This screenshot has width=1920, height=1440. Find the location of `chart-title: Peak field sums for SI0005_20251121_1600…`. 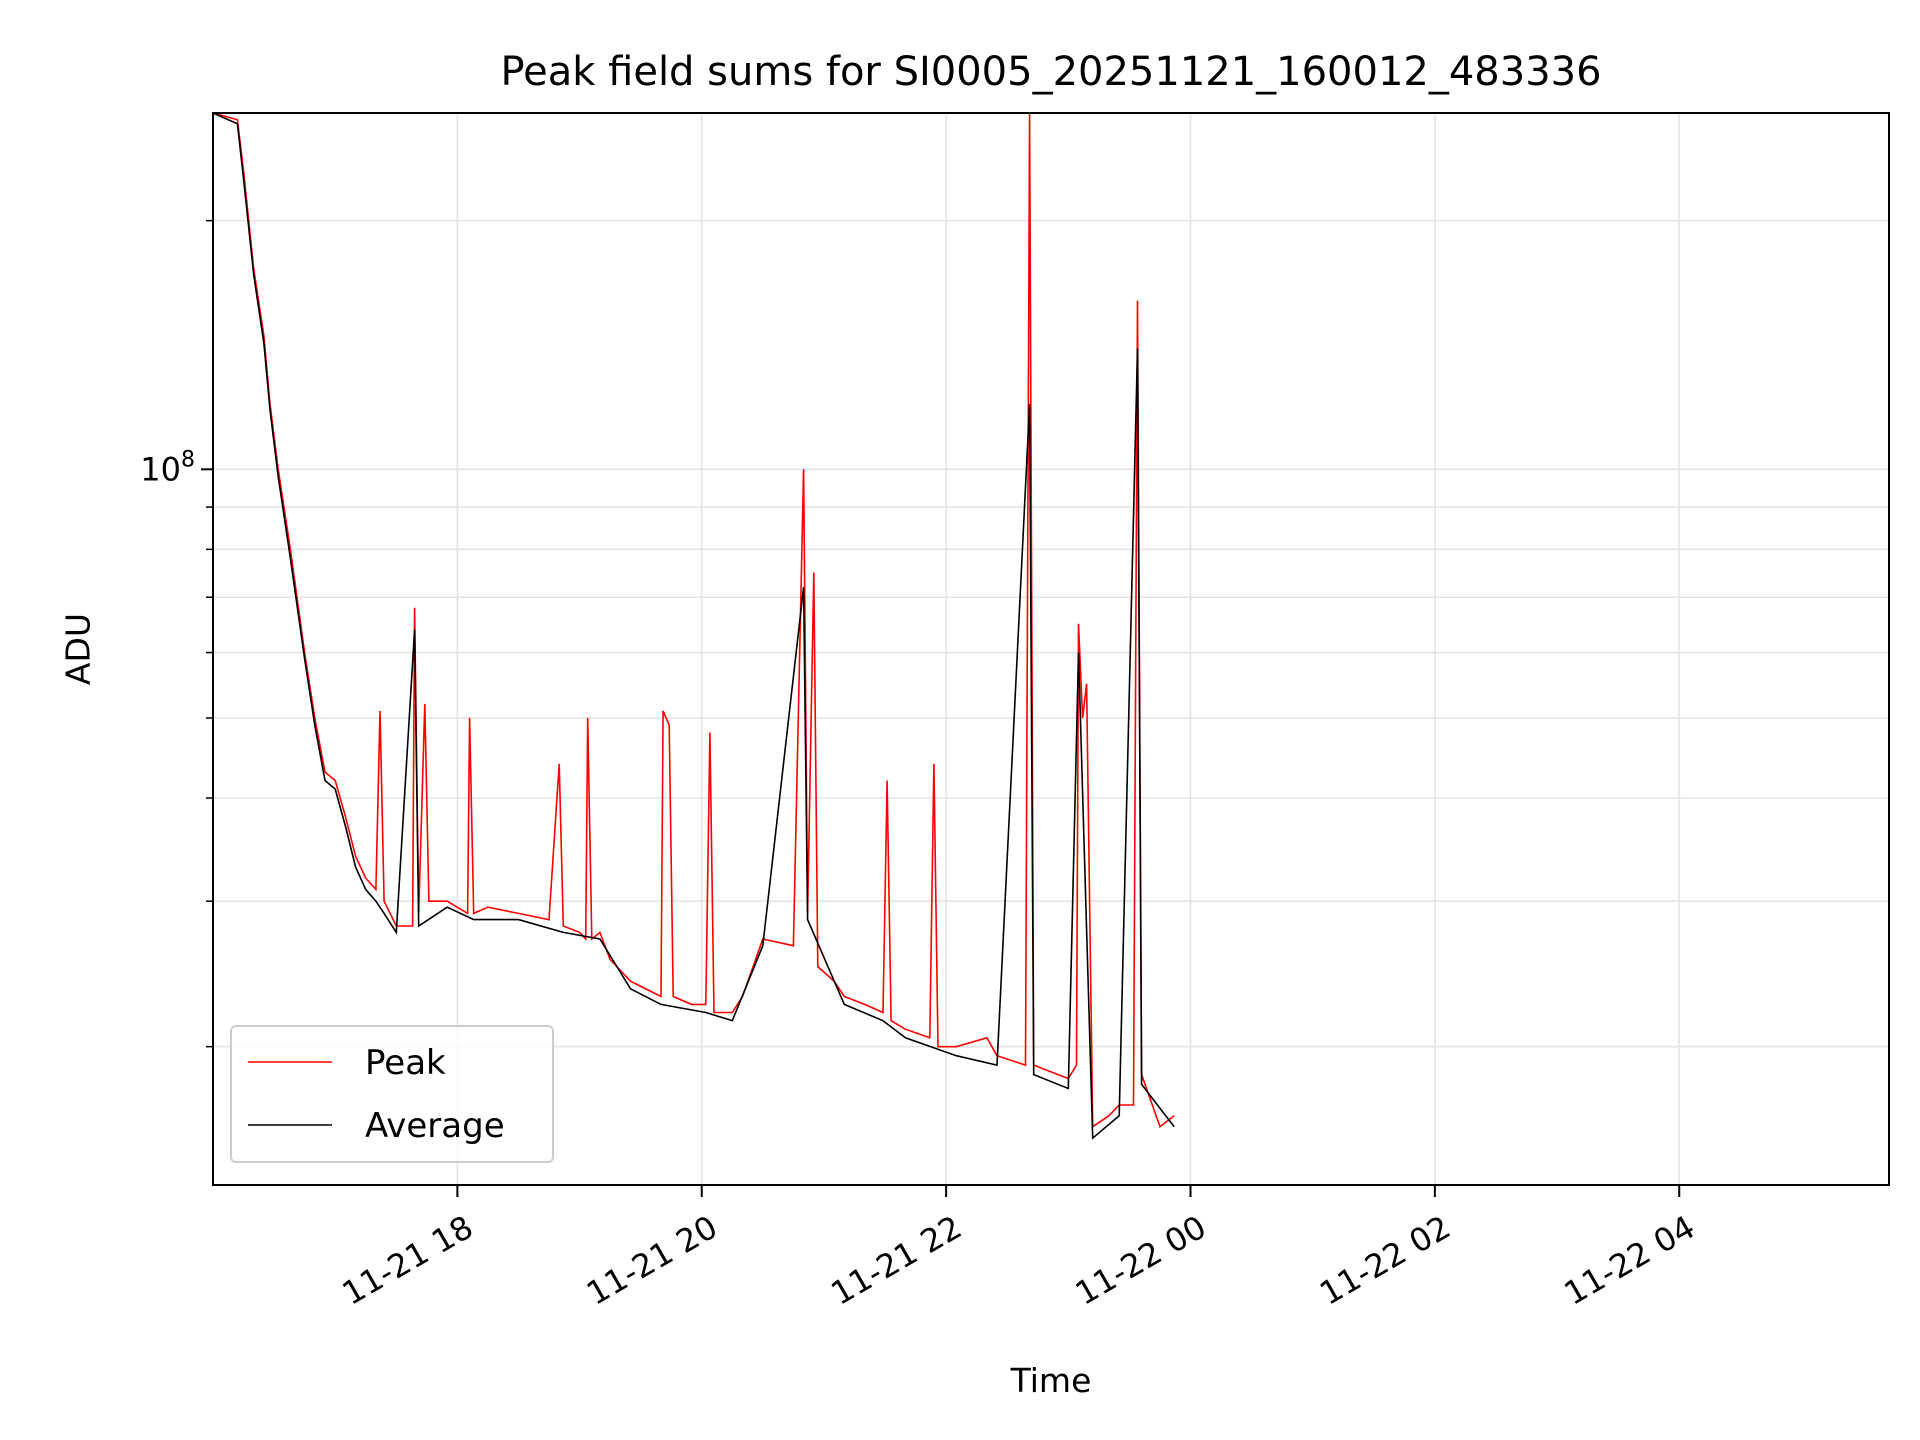

chart-title: Peak field sums for SI0005_20251121_1600… is located at coordinates (1050, 72).